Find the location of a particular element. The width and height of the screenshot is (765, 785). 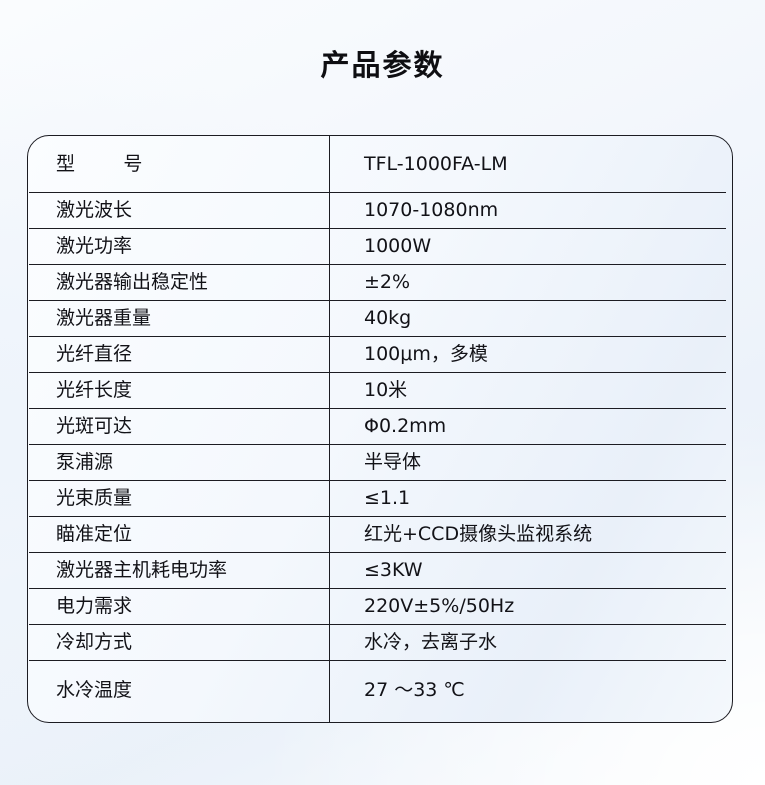

spec-label: 泵浦源 is located at coordinates (85, 461).